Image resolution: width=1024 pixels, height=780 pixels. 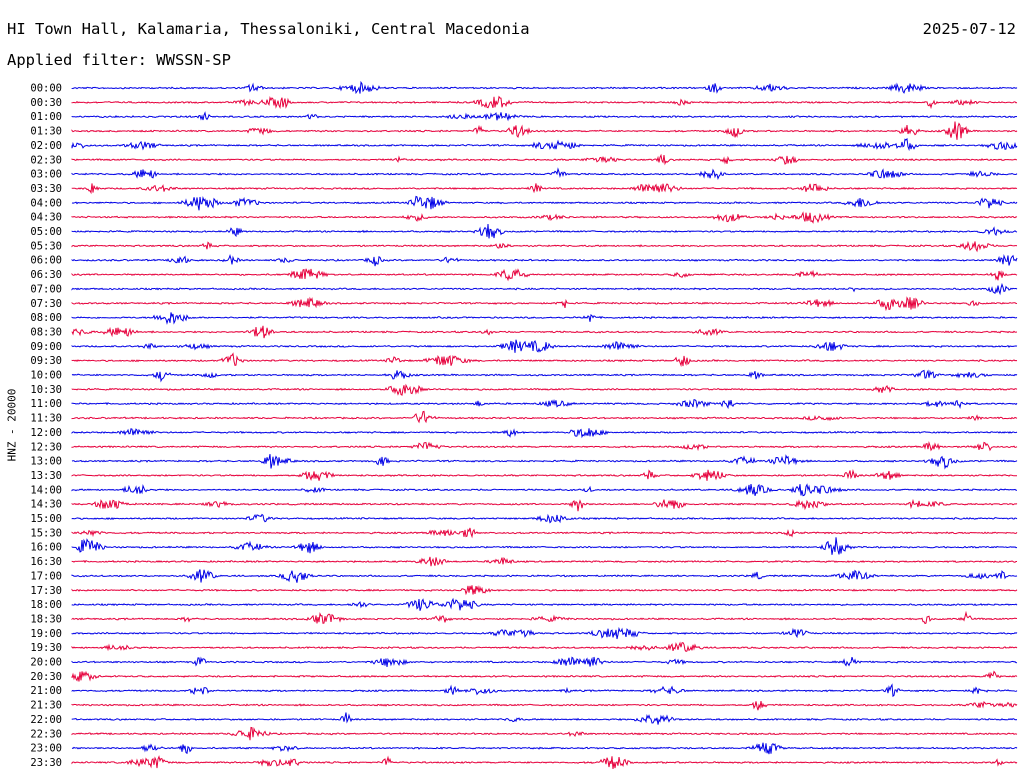 I want to click on row-tick-label: 17:30, so click(x=46, y=591).